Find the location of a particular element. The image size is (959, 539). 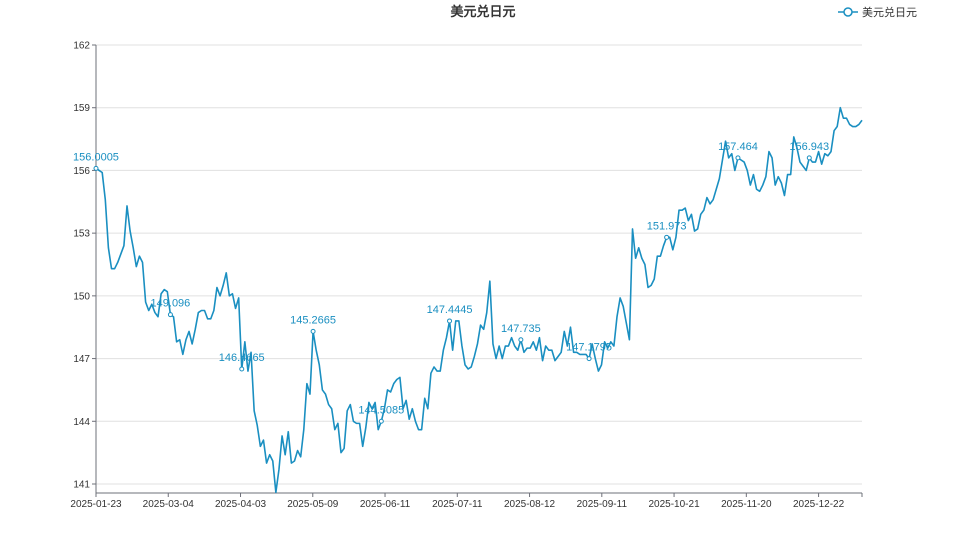

x-tick-label: 2025-04-03 is located at coordinates (241, 504).